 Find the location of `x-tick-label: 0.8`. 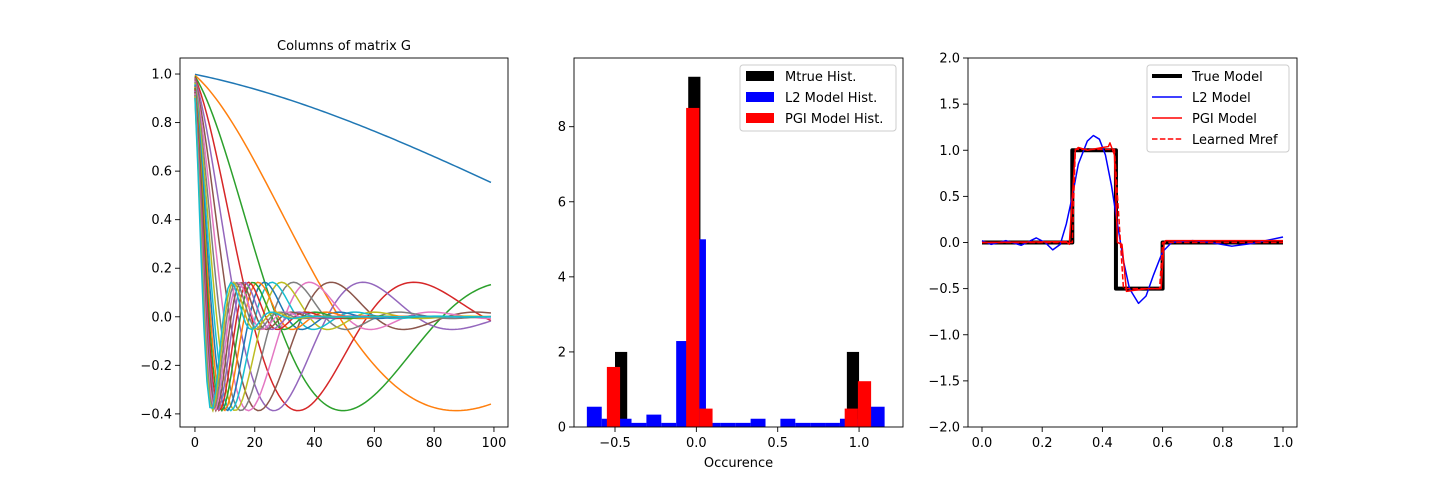

x-tick-label: 0.8 is located at coordinates (1222, 443).